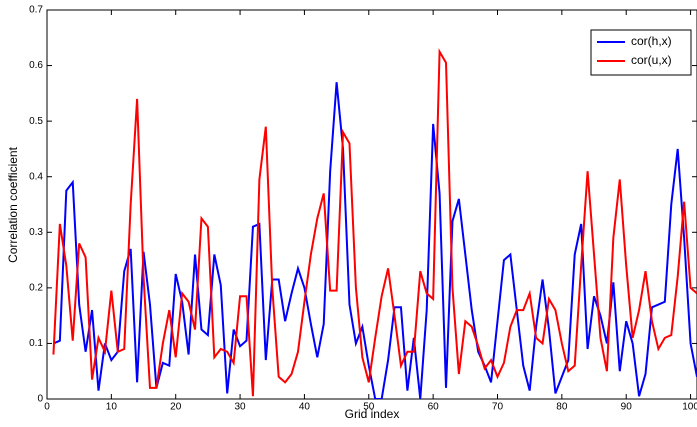  Describe the element at coordinates (562, 407) in the screenshot. I see `x-tick-label: 80` at that location.